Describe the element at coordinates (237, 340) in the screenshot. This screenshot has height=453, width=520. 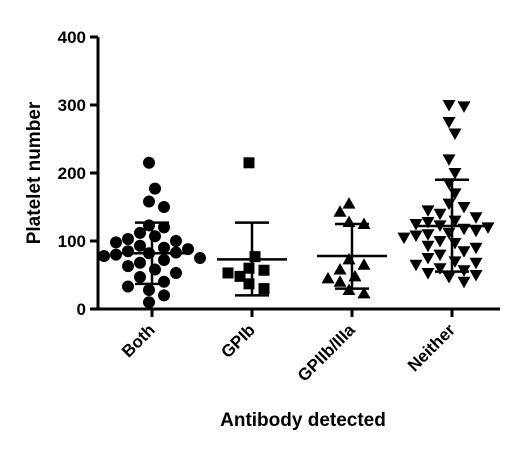
I see `x-tick-label: GPIb` at that location.